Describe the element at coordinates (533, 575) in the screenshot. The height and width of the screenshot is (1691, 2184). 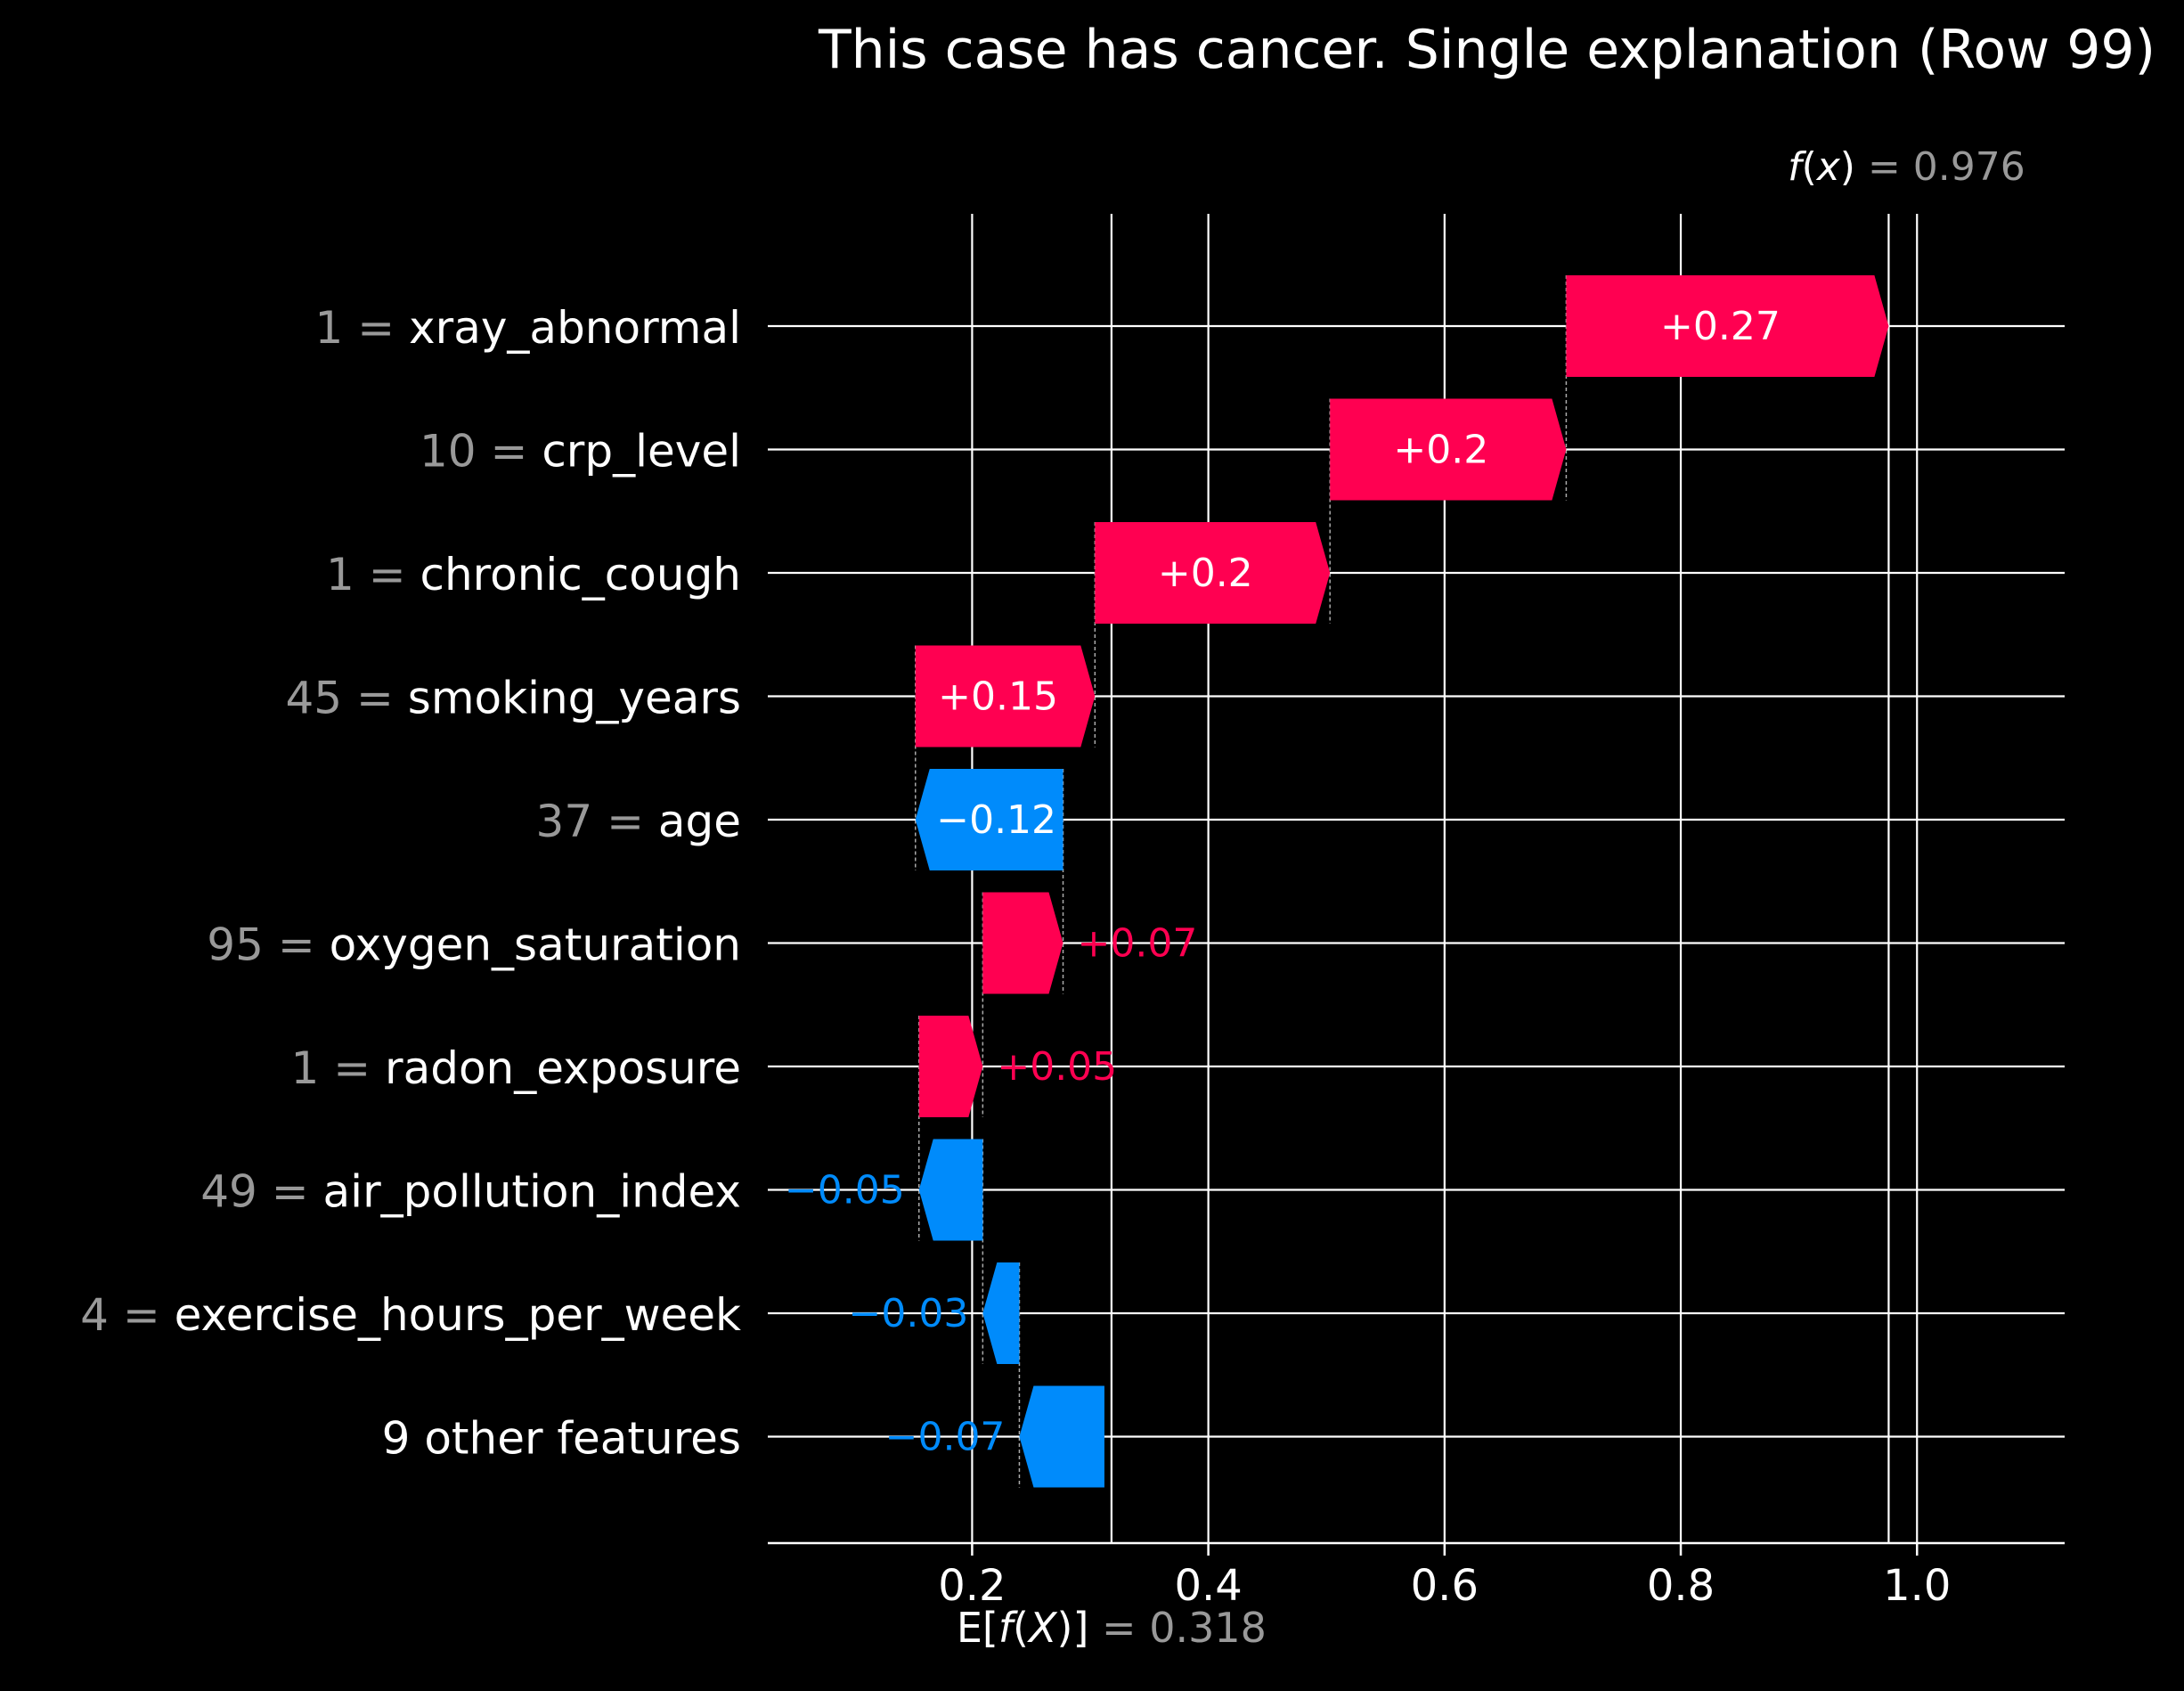
I see `feature-label-2: 1 = chronic_cough` at that location.